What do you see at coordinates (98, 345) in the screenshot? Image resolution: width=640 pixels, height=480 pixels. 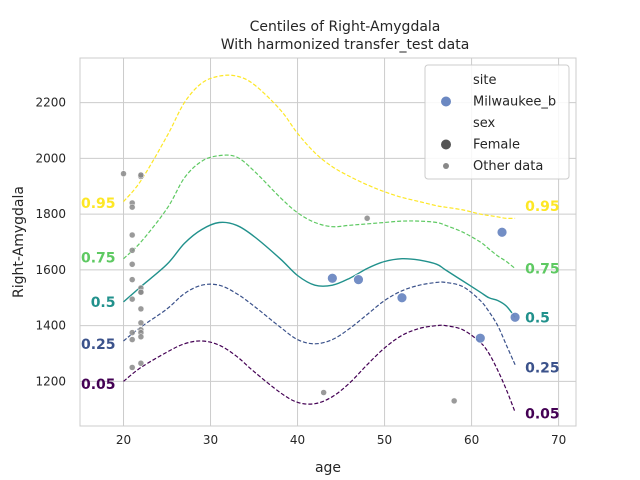 I see `centile-label-left: 0.25` at bounding box center [98, 345].